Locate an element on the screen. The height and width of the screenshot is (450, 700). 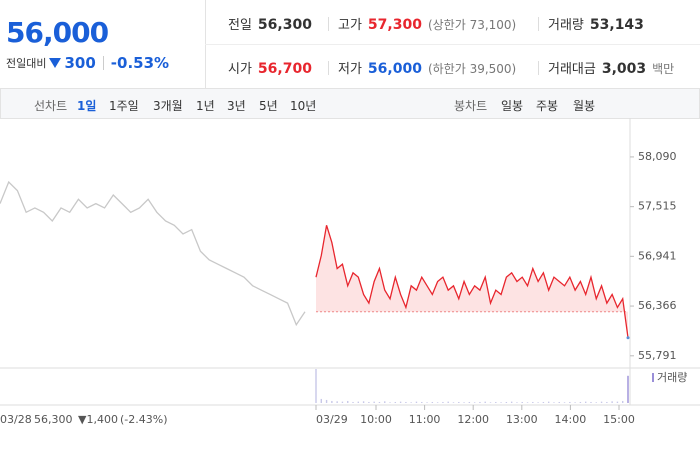
price: 56,000 is located at coordinates (57, 32).